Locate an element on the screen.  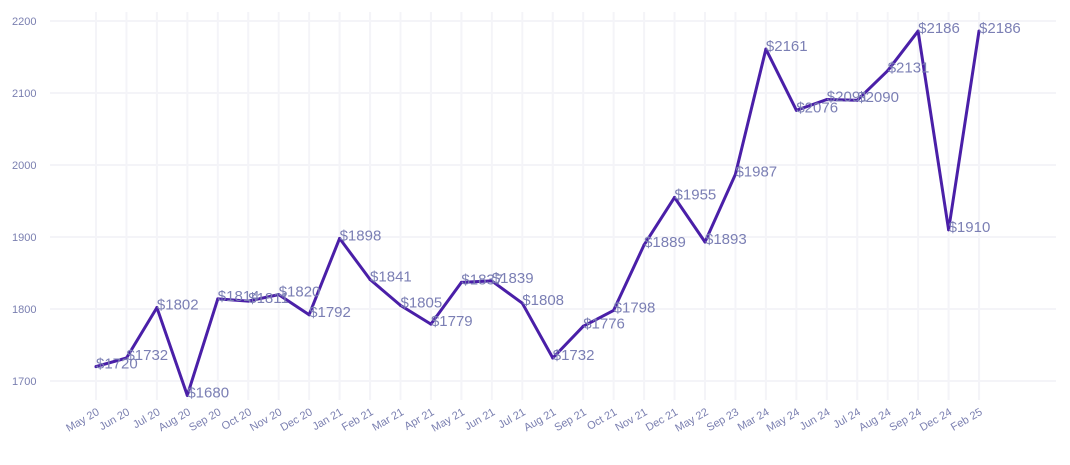
data-label: $1837 is located at coordinates (482, 279).